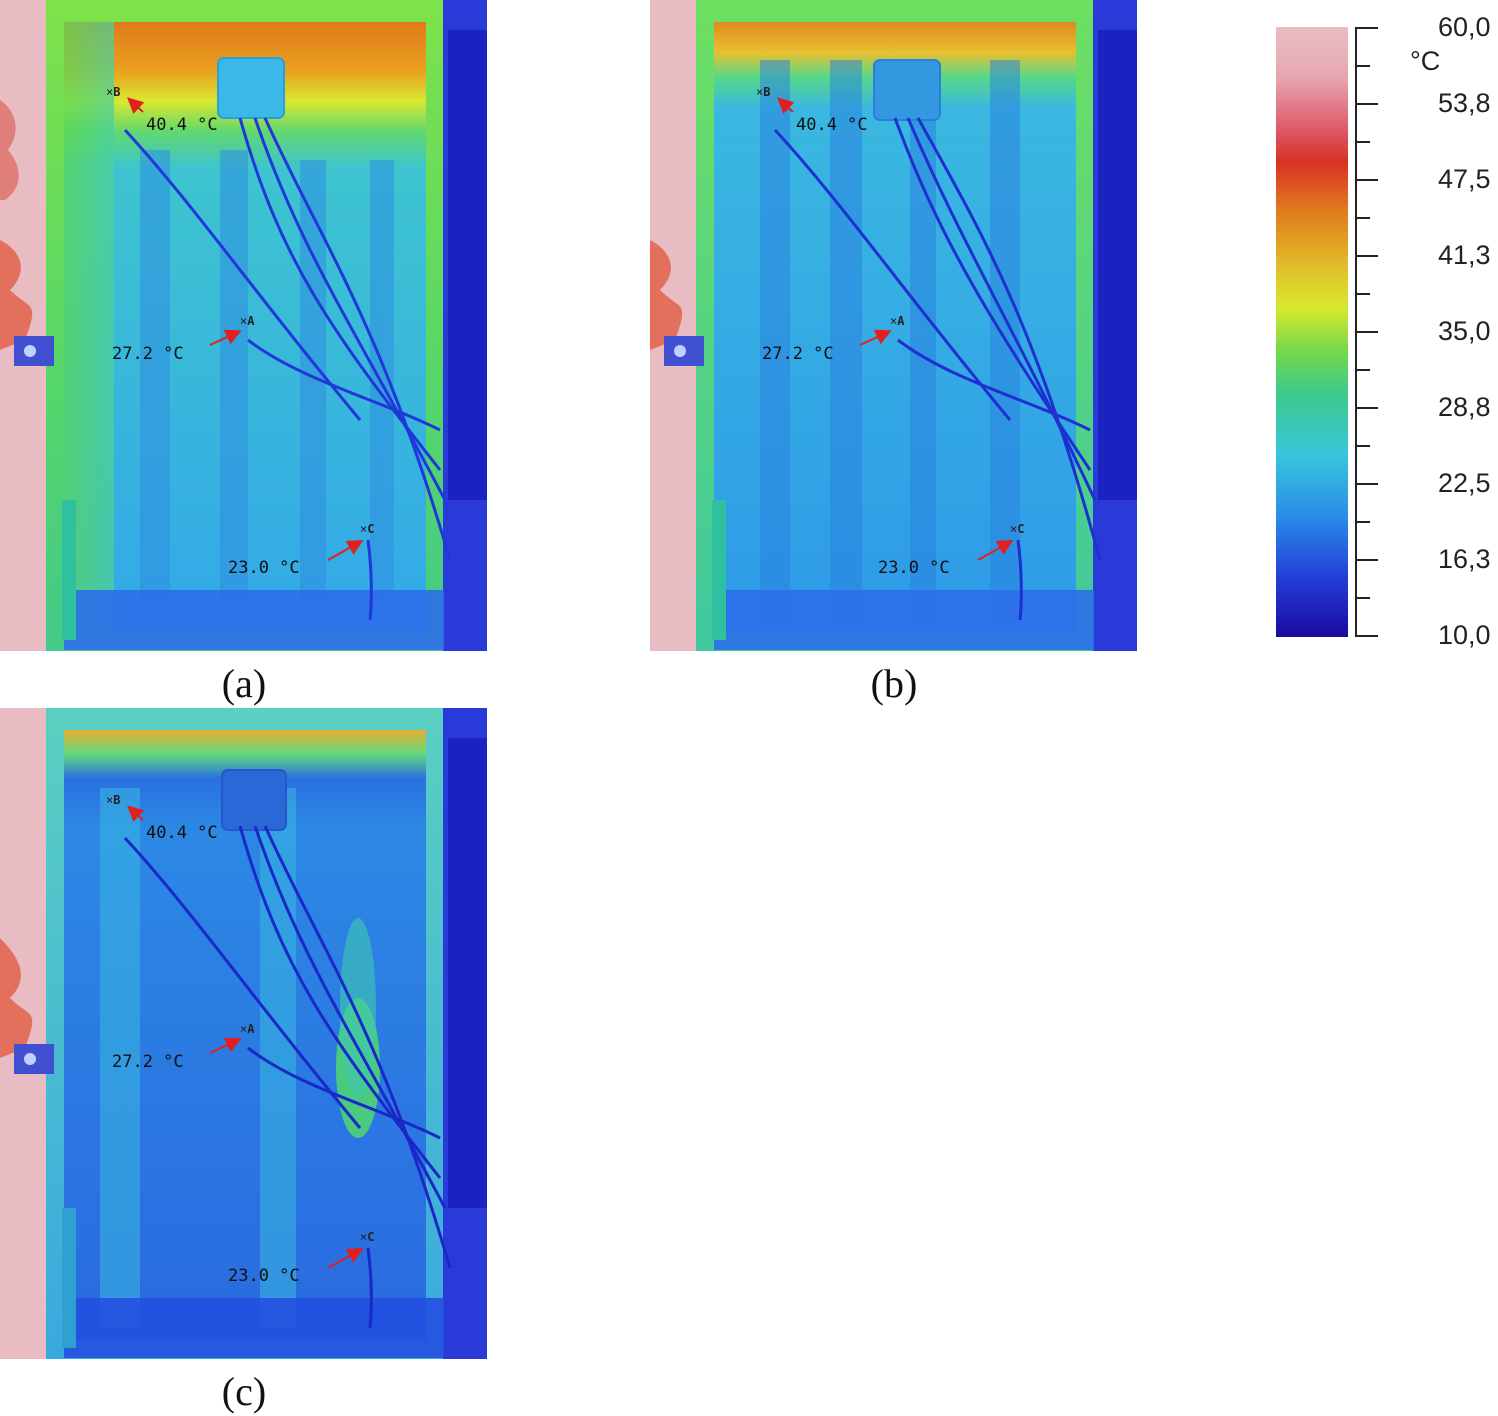 This screenshot has width=1498, height=1416. I want to click on marker-b-c: ×B, so click(113, 800).